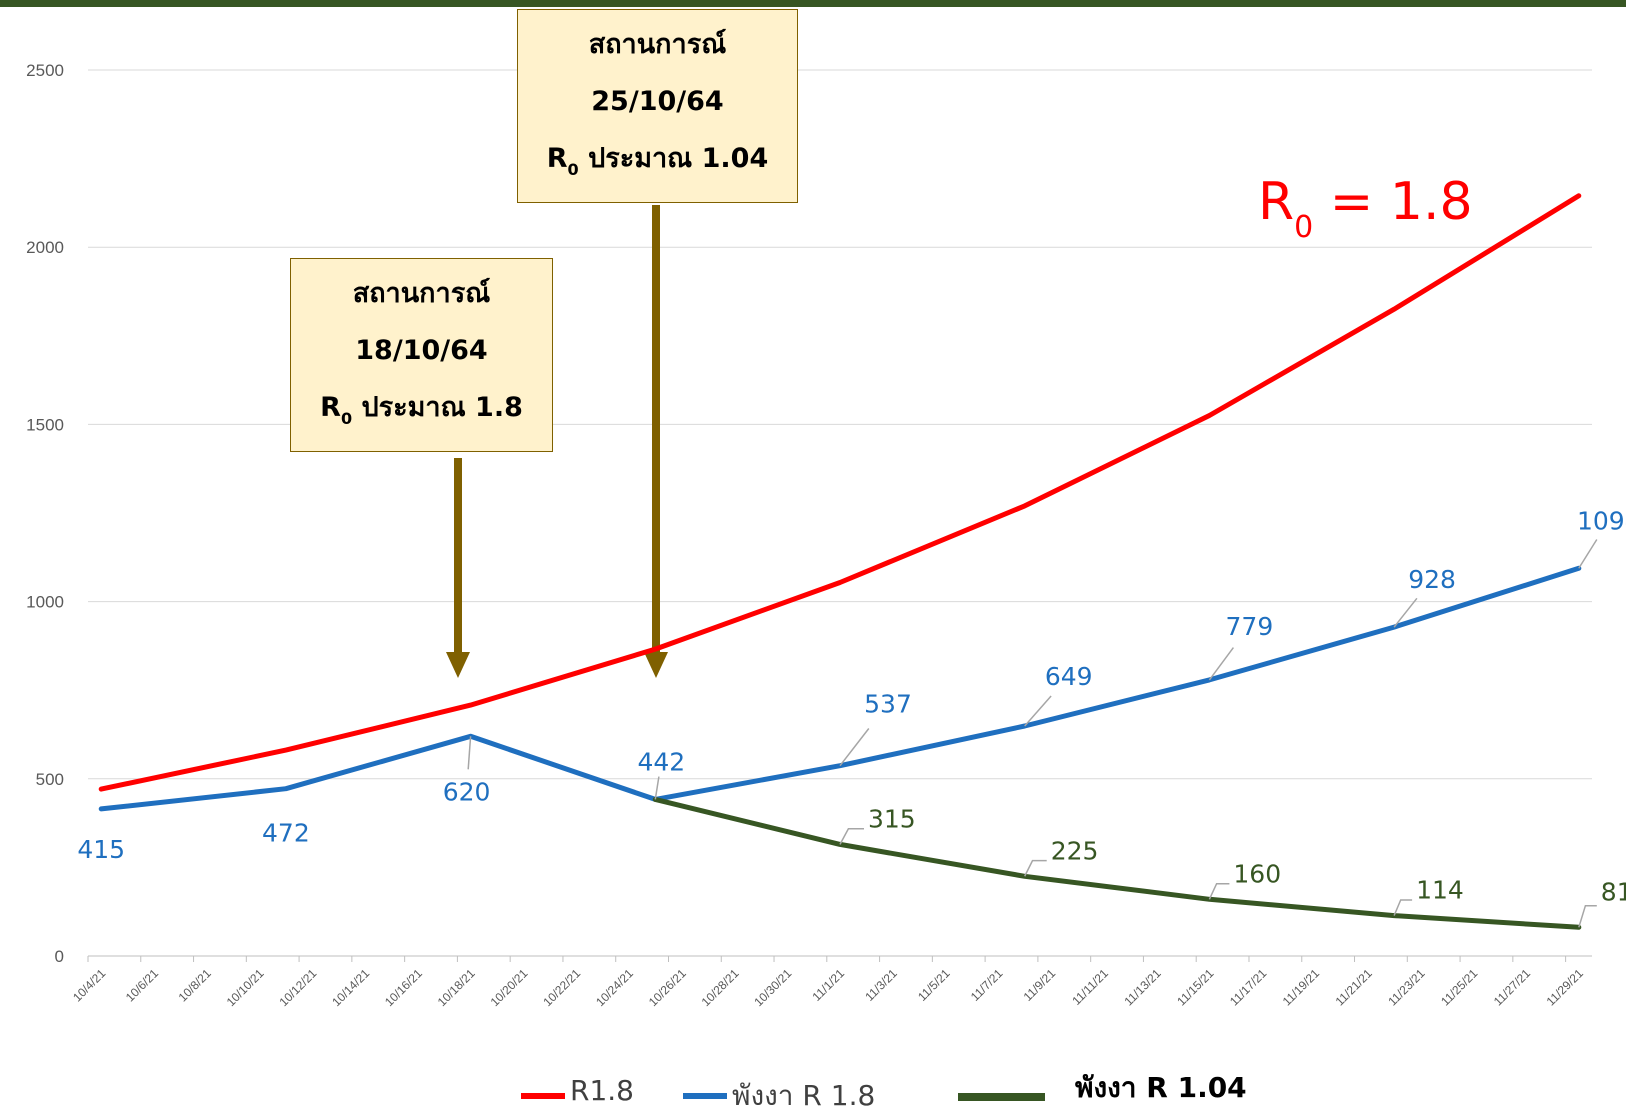 The height and width of the screenshot is (1118, 1626). I want to click on y-tick-label: 2000, so click(45, 247).